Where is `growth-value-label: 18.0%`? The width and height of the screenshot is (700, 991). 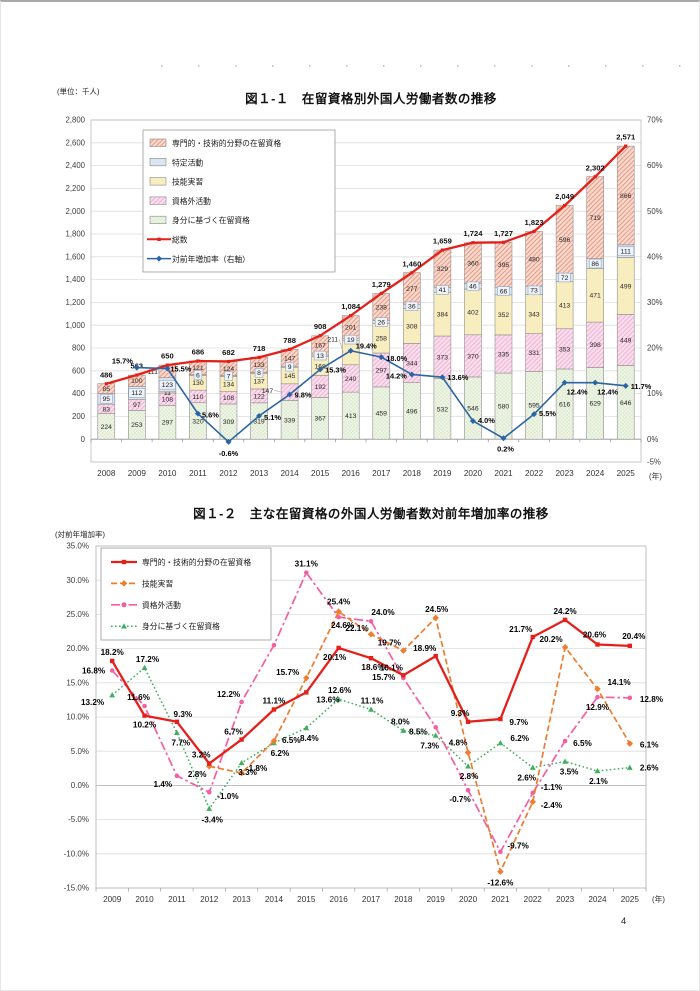 growth-value-label: 18.0% is located at coordinates (396, 358).